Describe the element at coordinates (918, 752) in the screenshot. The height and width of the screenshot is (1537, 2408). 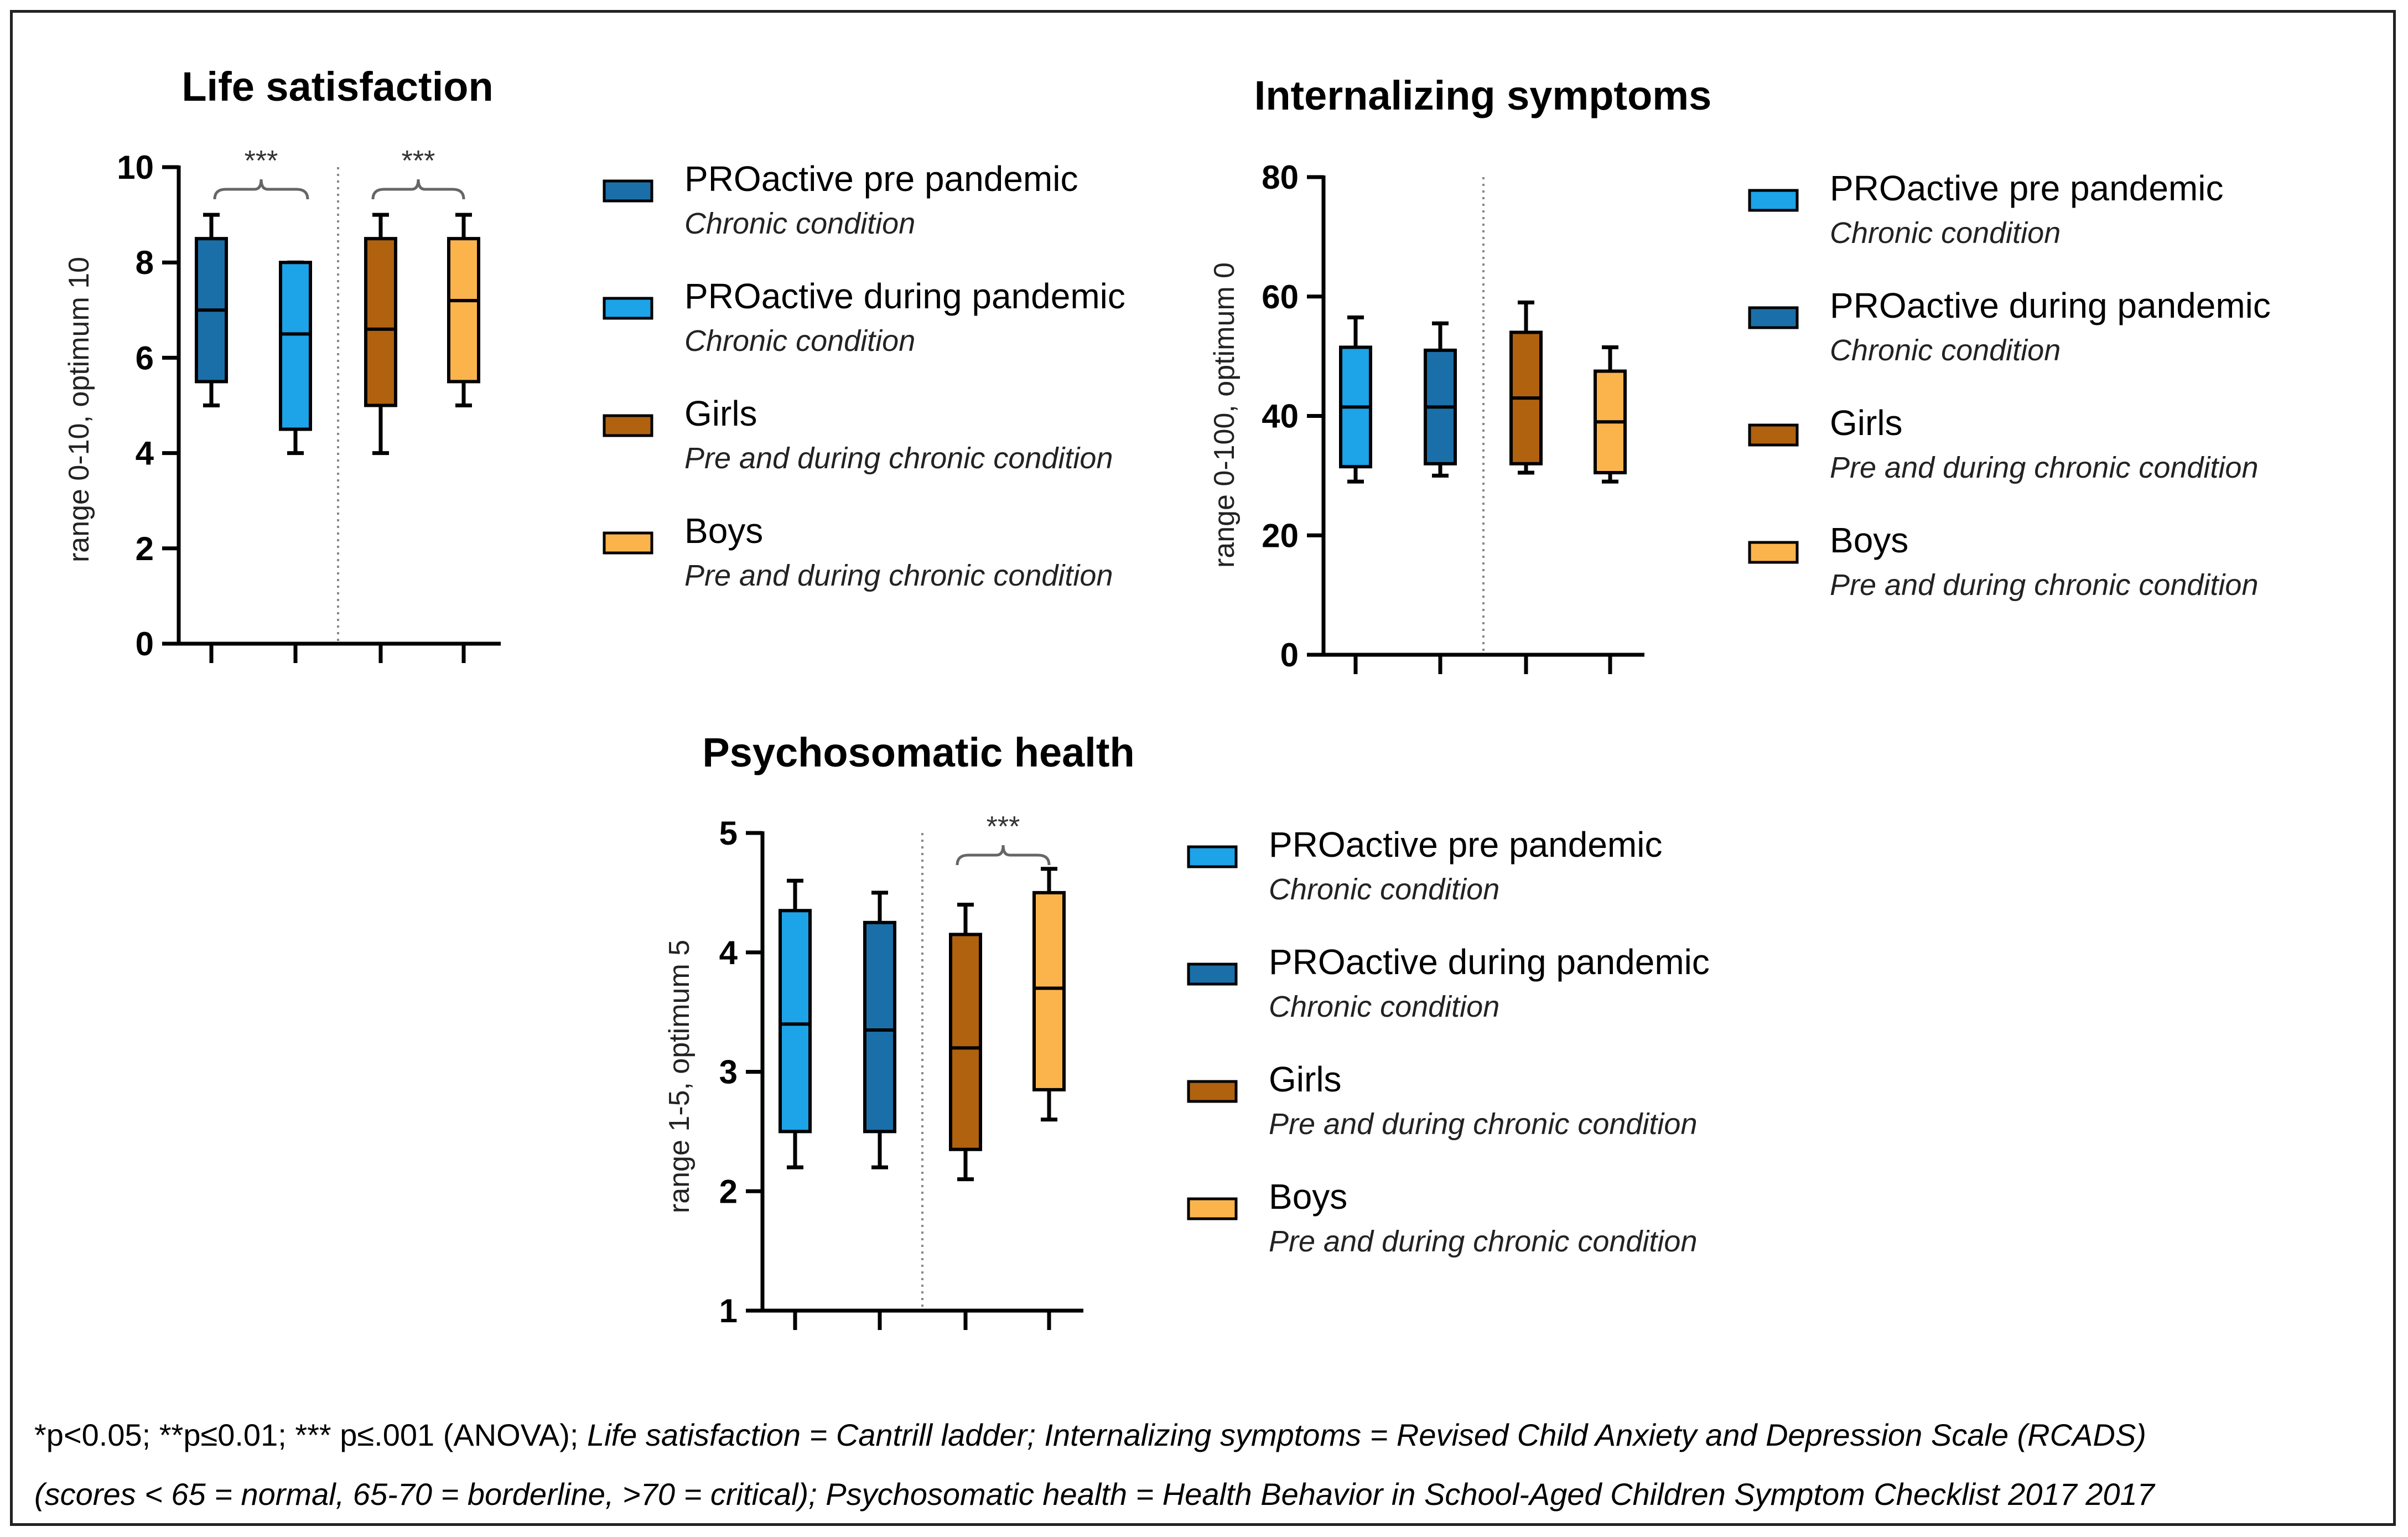
I see `psycho-chart-title: Psychosomatic health` at that location.